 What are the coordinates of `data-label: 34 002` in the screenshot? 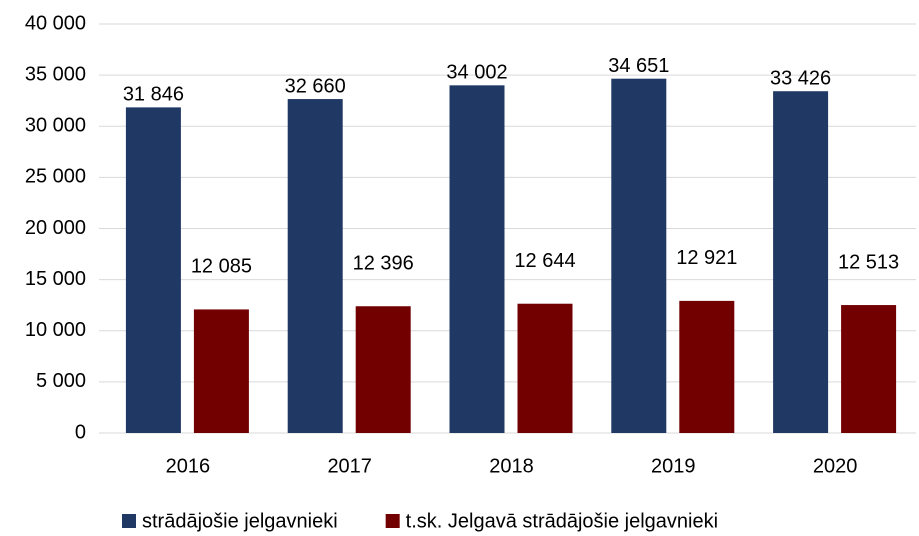 It's located at (476, 73).